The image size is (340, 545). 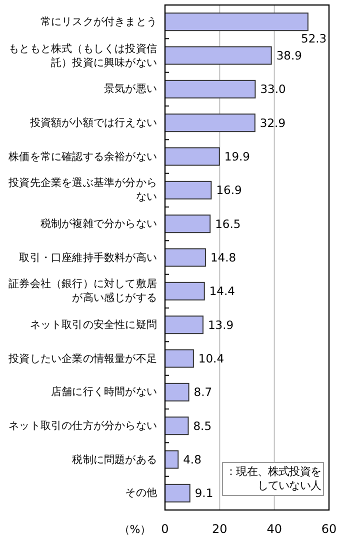 What do you see at coordinates (220, 529) in the screenshot?
I see `x-tick-label: 20` at bounding box center [220, 529].